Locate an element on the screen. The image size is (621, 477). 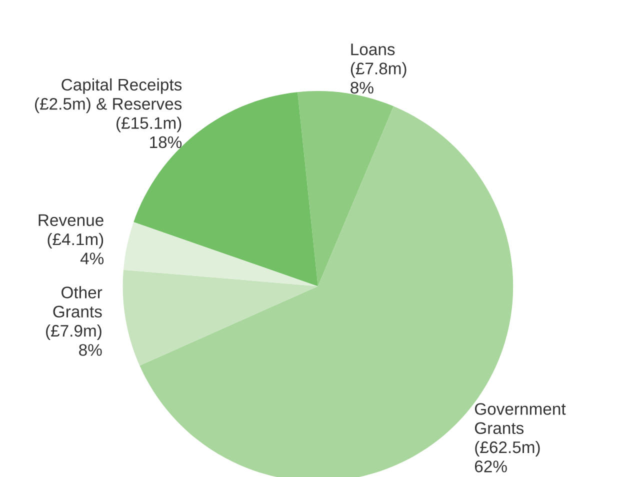
slice-label: Capital Receipts (£2.5m) & Reserves (£15.1m) is located at coordinates (108, 105).